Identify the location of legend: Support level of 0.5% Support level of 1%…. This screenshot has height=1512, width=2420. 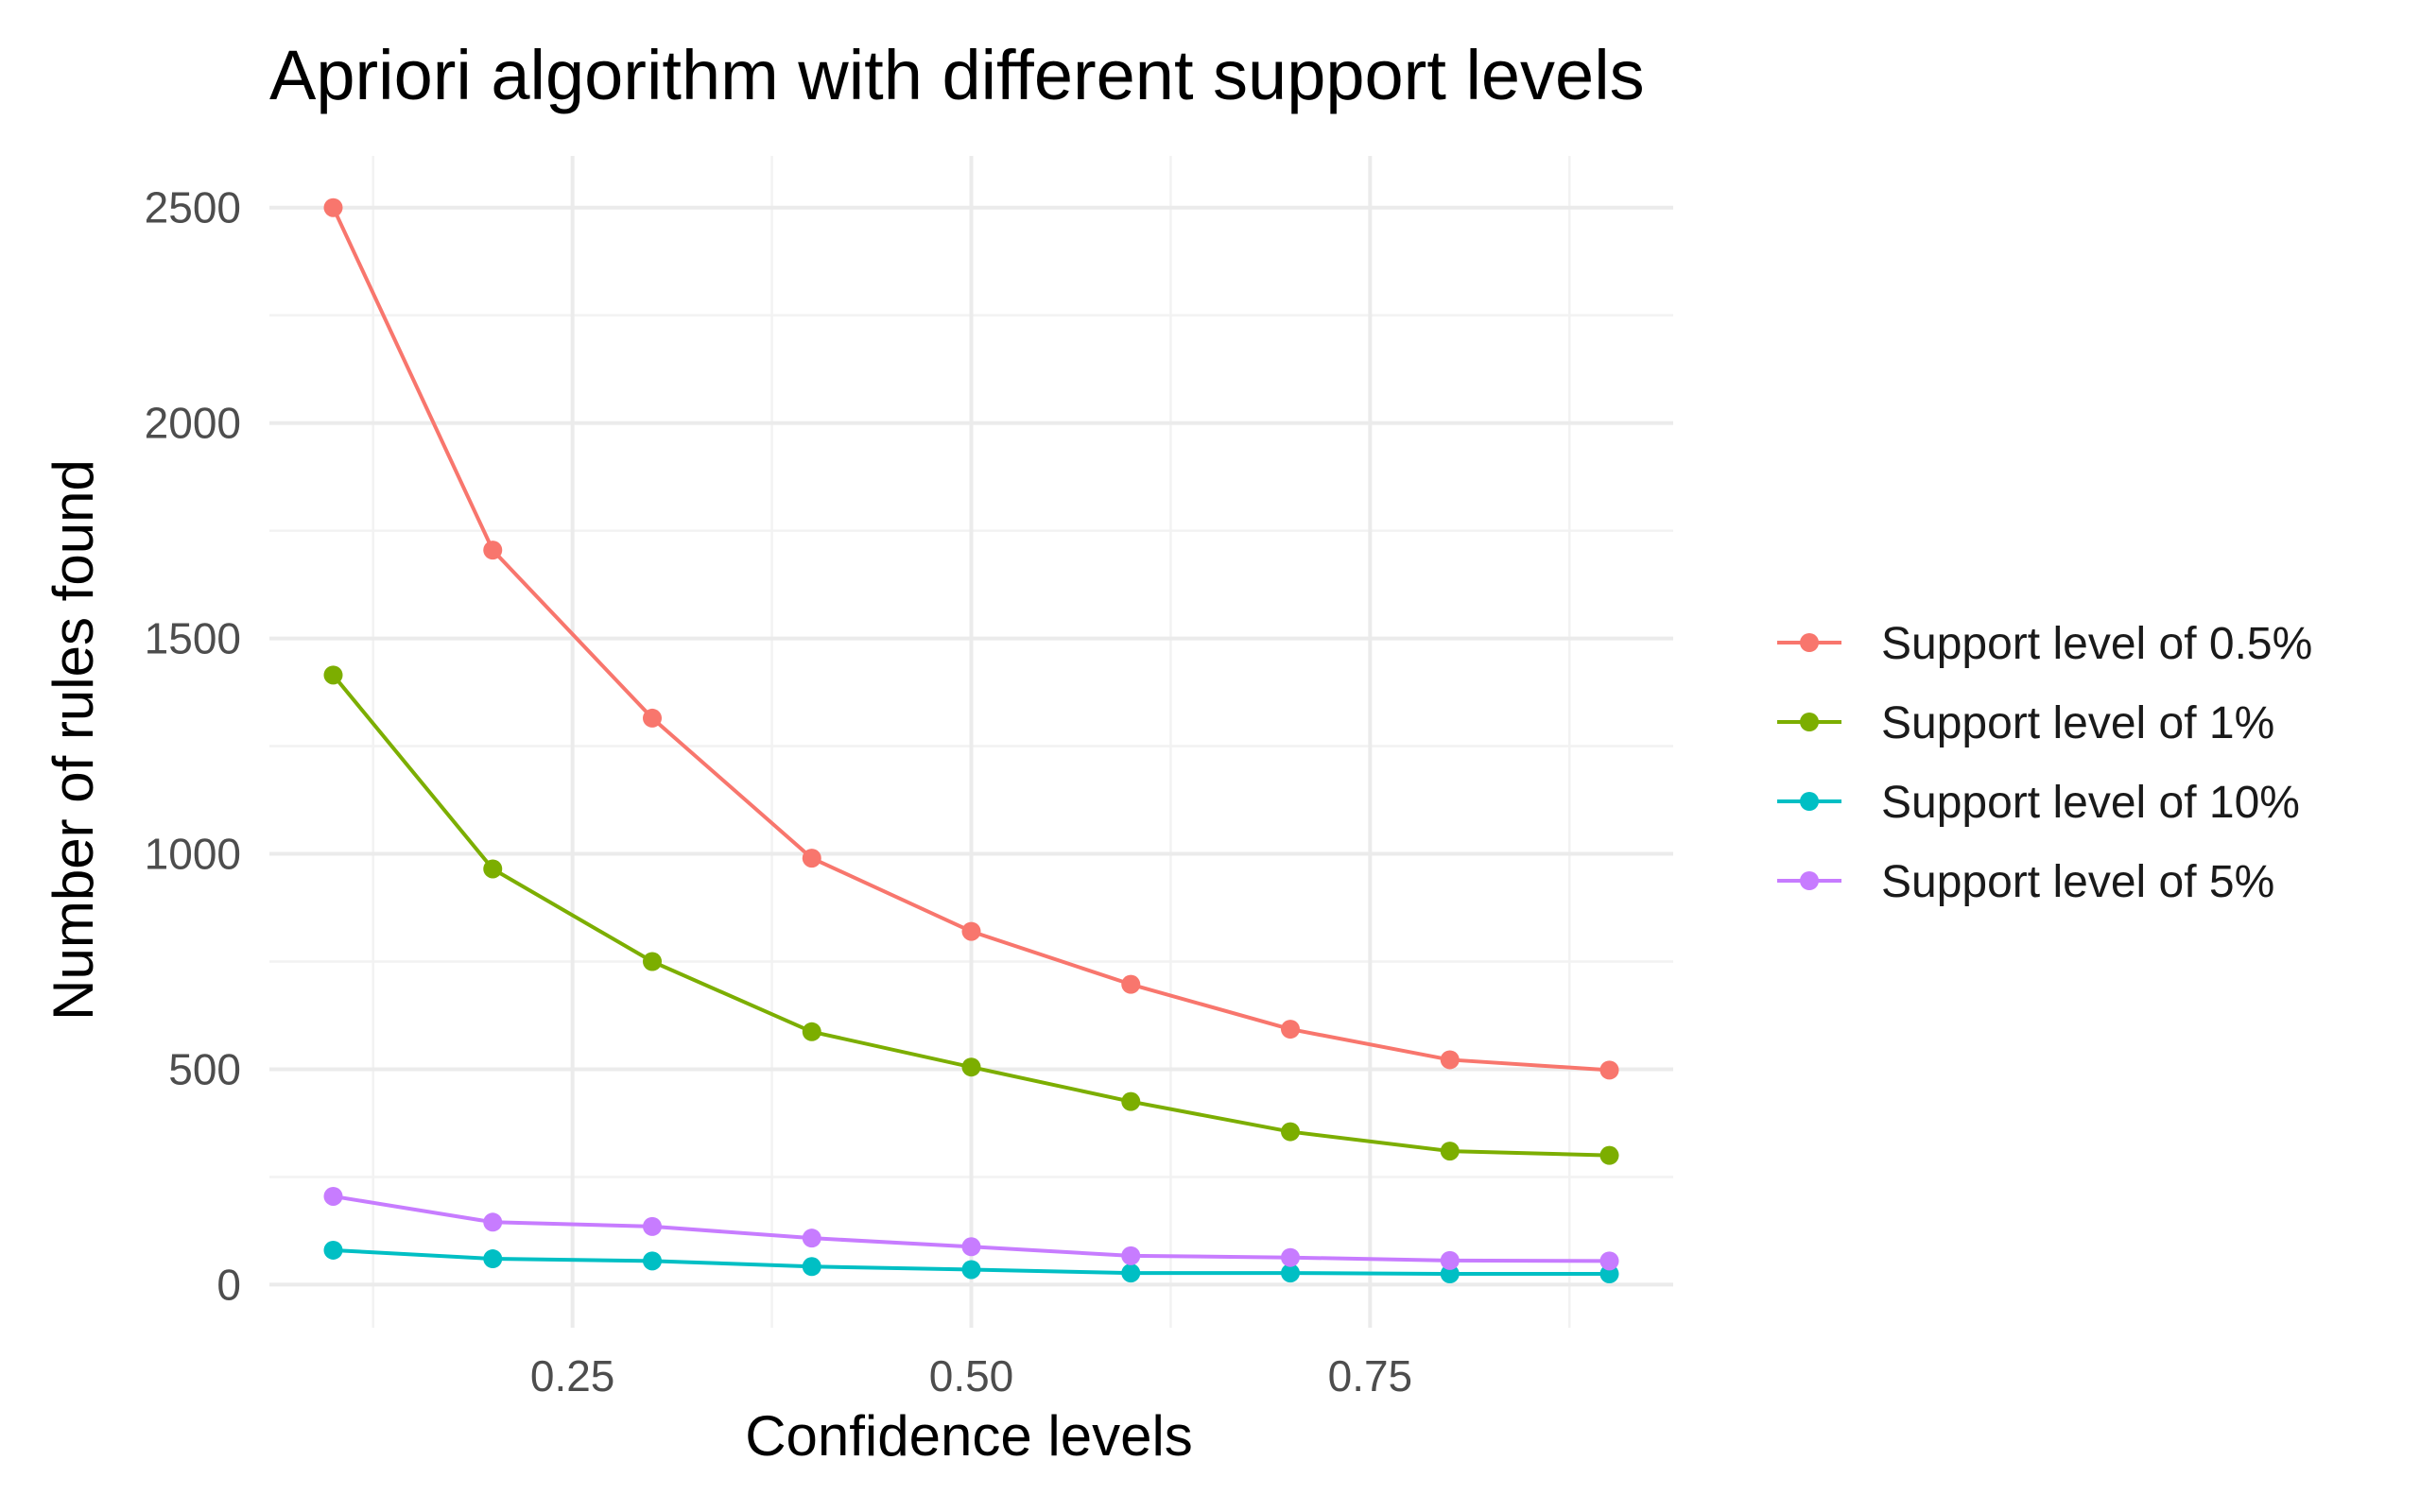
(2045, 763).